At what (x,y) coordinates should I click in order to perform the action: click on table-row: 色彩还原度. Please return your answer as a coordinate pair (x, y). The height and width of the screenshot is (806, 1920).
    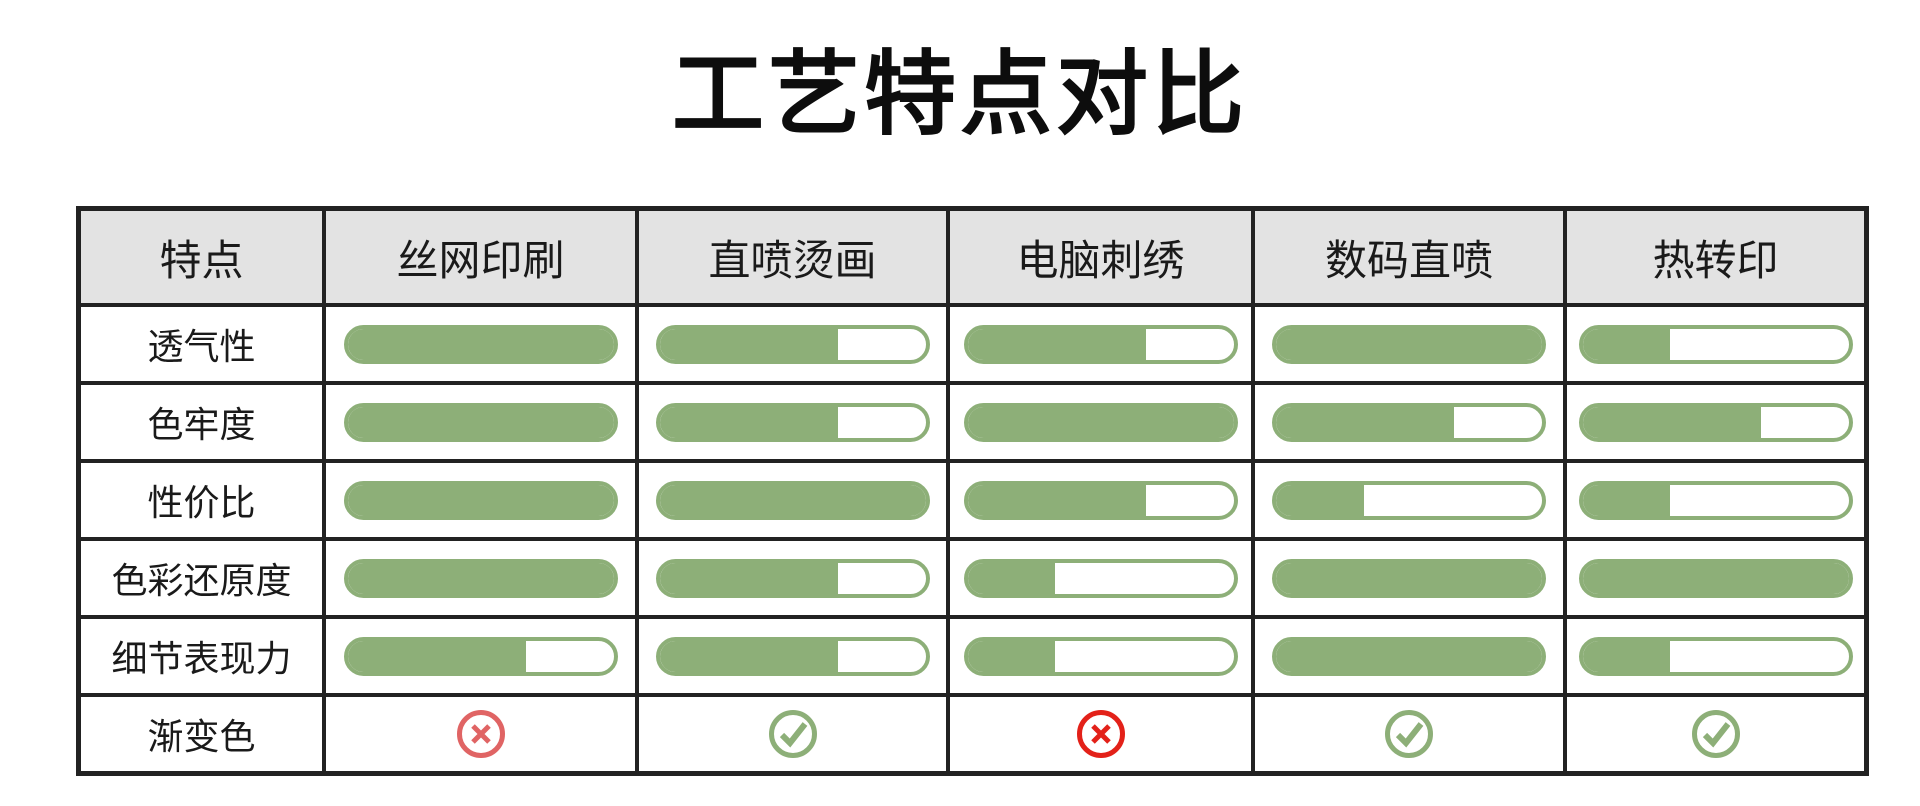
    Looking at the image, I should click on (972, 578).